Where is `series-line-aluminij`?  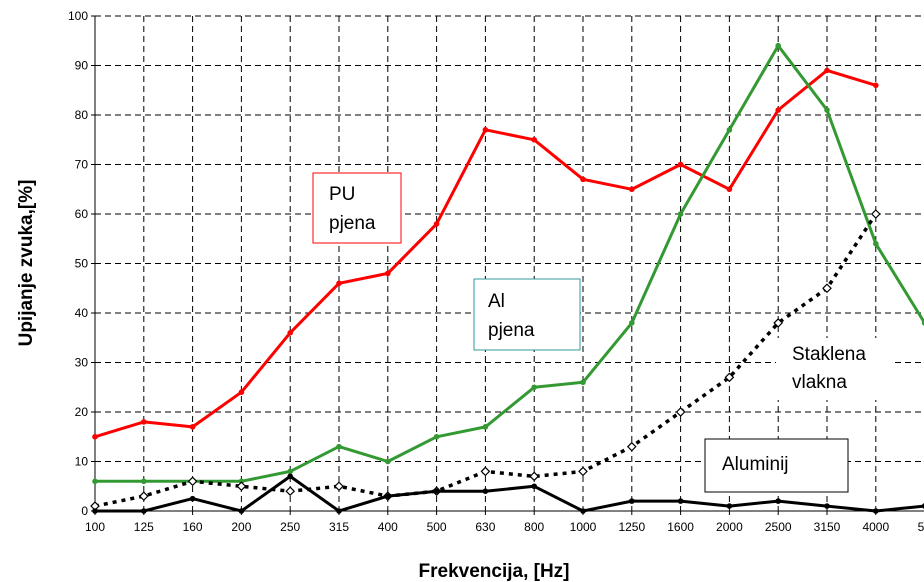
series-line-aluminij is located at coordinates (509, 493).